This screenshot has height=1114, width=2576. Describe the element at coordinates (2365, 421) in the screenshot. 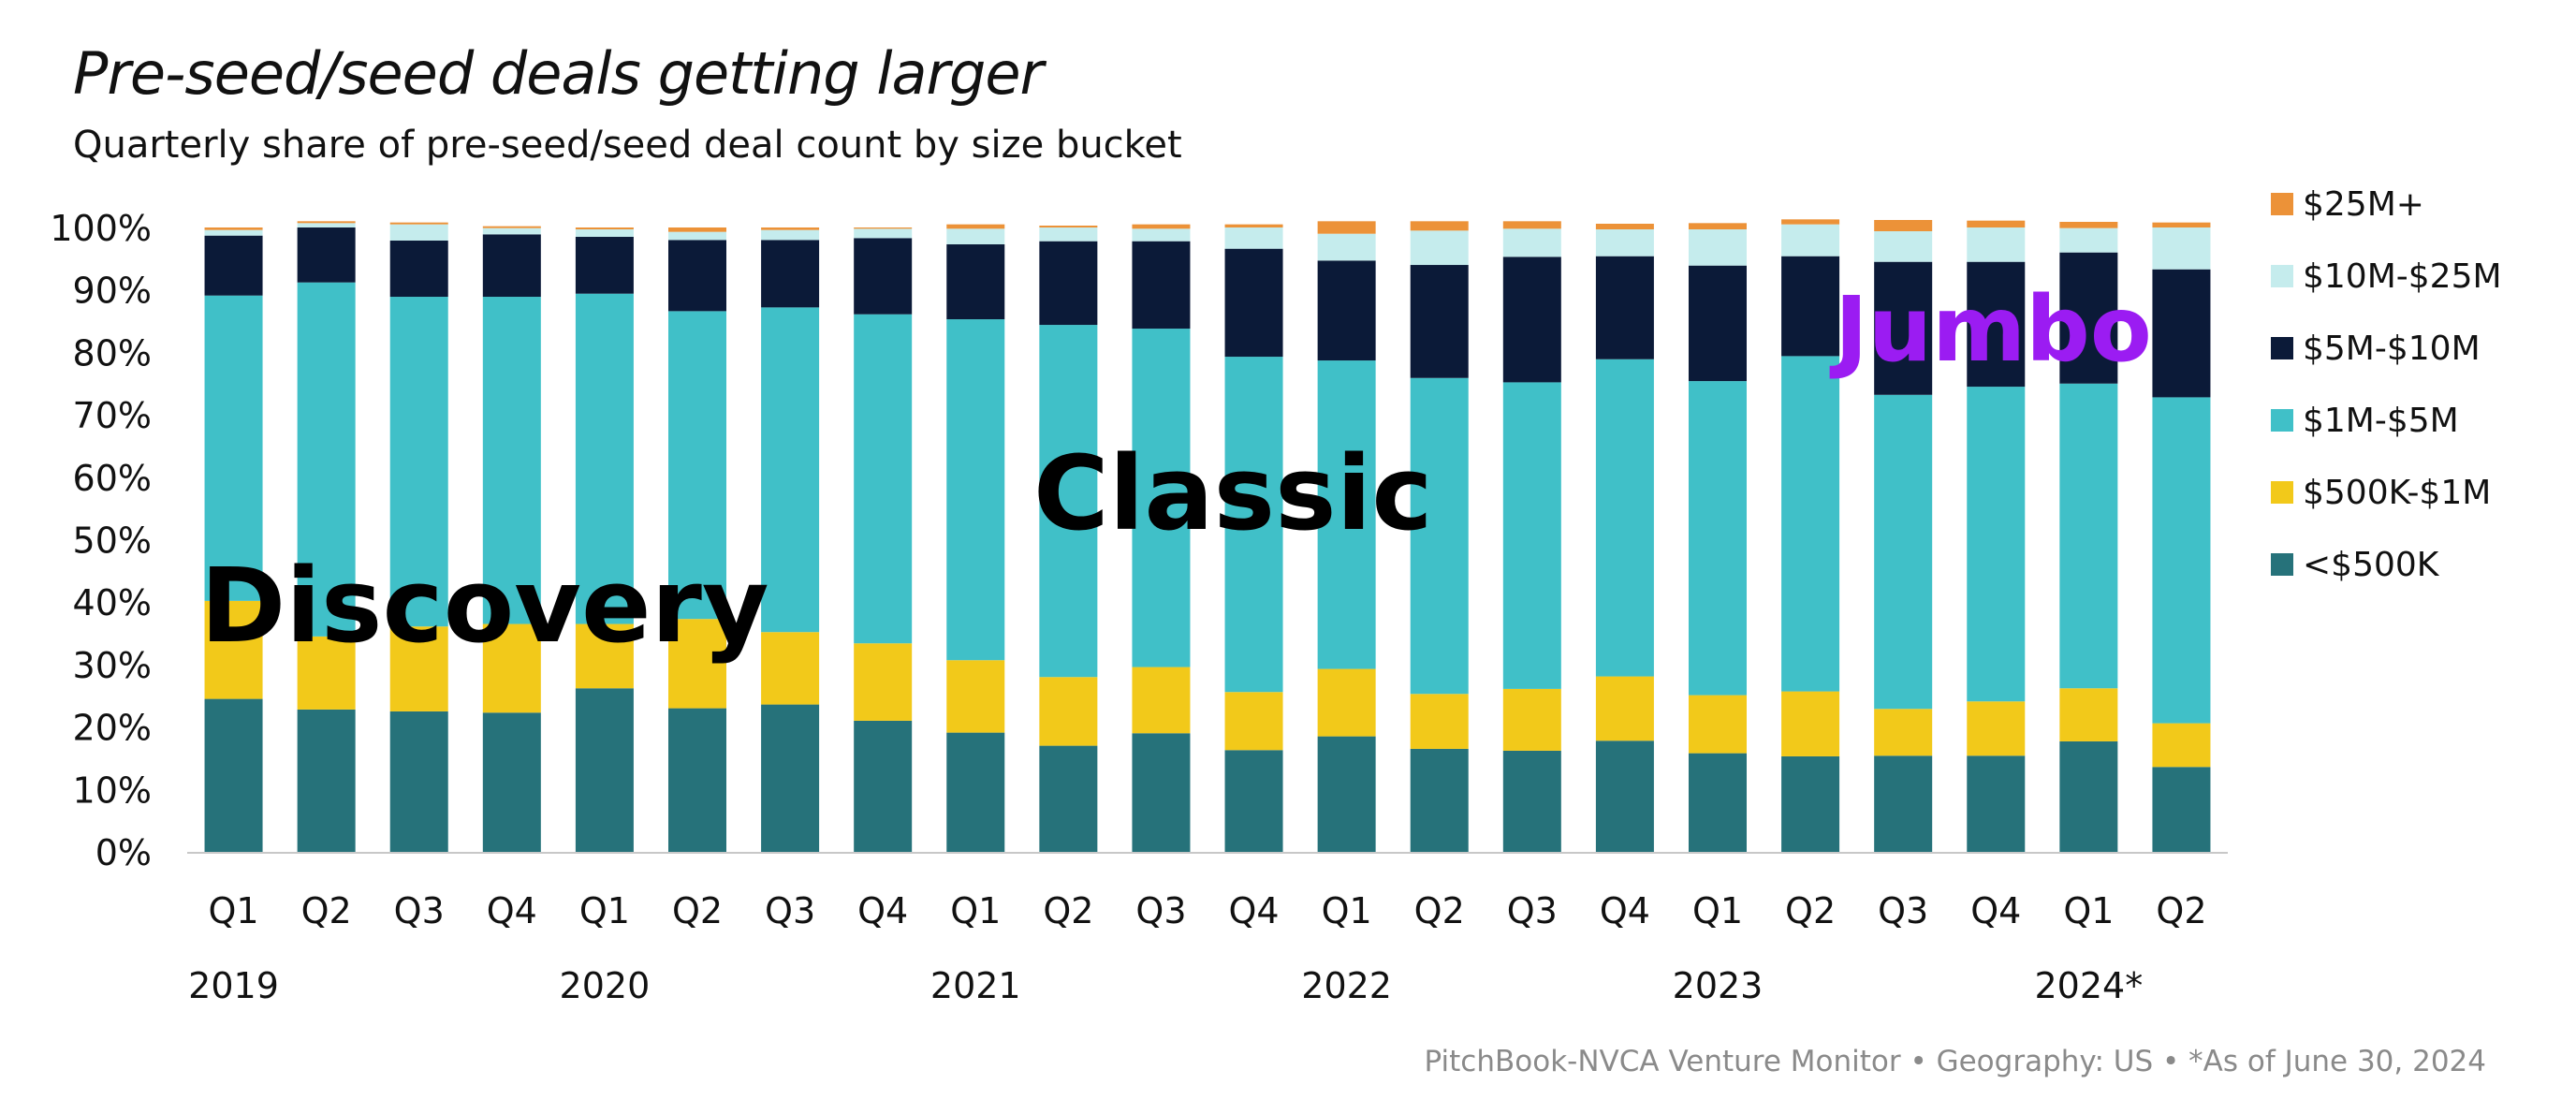

I see `legend-item: $1M-$5M` at that location.